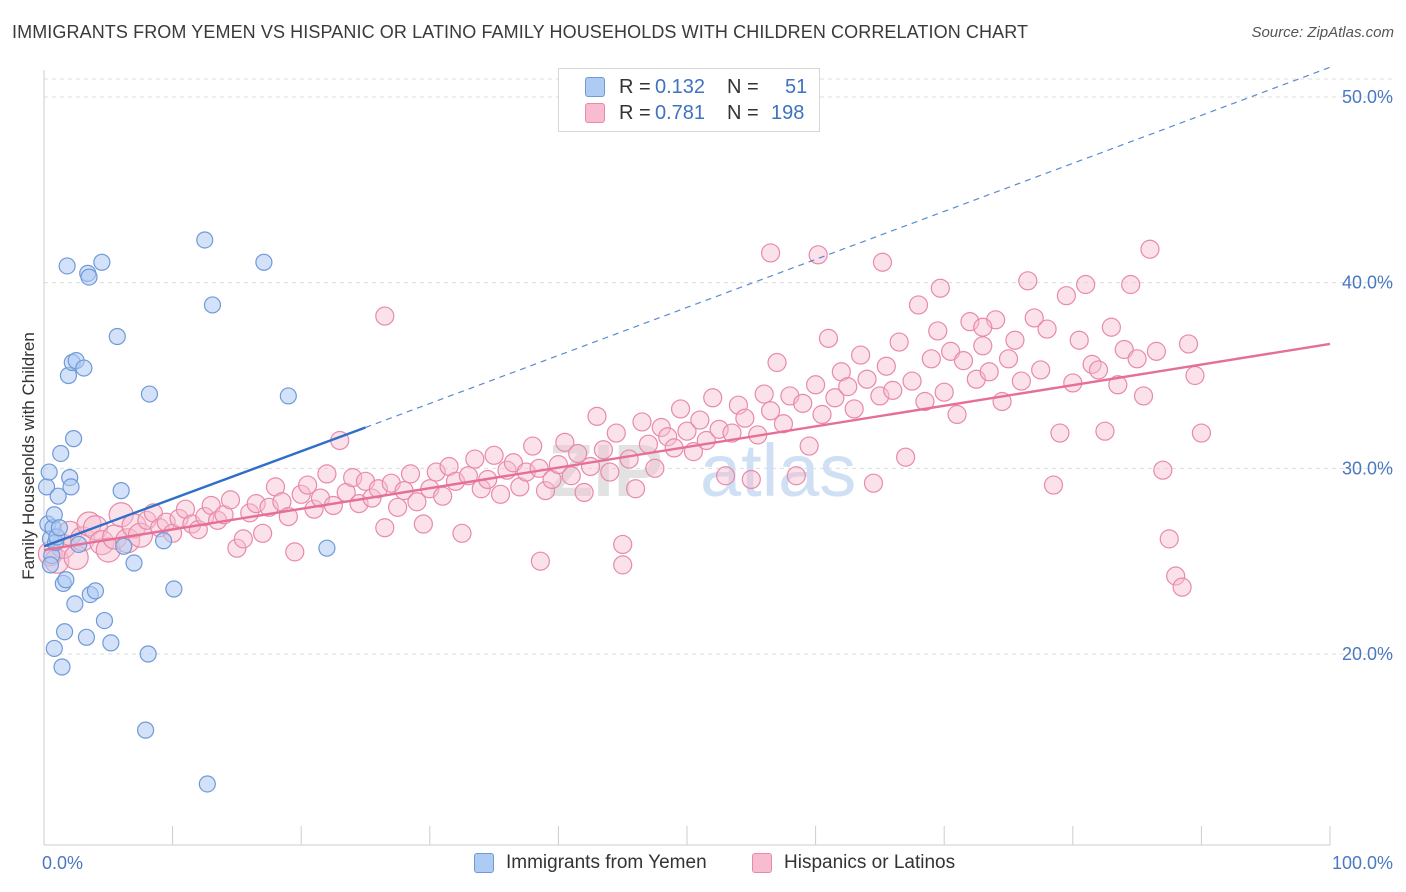 The width and height of the screenshot is (1406, 892). Describe the element at coordinates (595, 113) in the screenshot. I see `legend-swatch-hispanics` at that location.